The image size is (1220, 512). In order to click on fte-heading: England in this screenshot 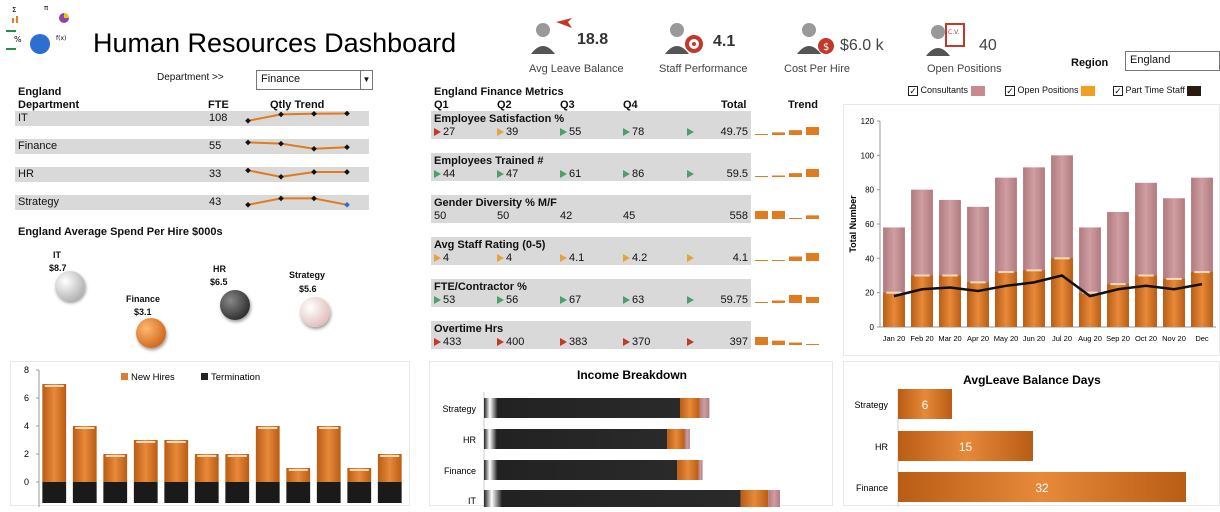, I will do `click(40, 92)`.